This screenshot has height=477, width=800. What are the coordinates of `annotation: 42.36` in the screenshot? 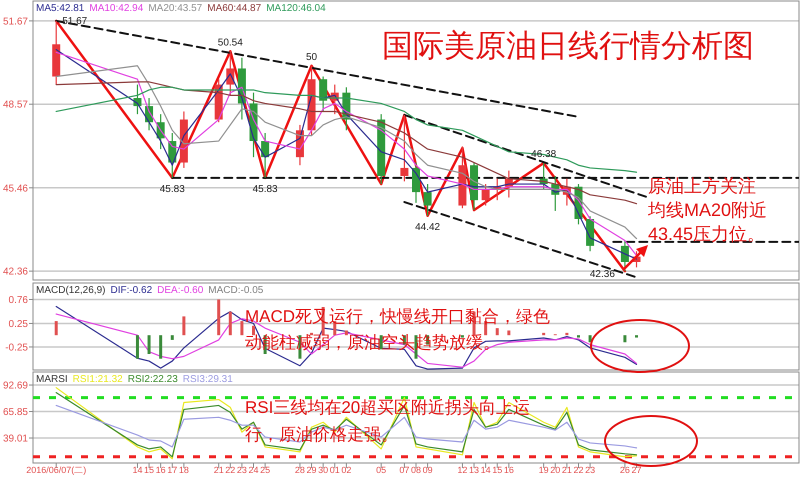 It's located at (603, 274).